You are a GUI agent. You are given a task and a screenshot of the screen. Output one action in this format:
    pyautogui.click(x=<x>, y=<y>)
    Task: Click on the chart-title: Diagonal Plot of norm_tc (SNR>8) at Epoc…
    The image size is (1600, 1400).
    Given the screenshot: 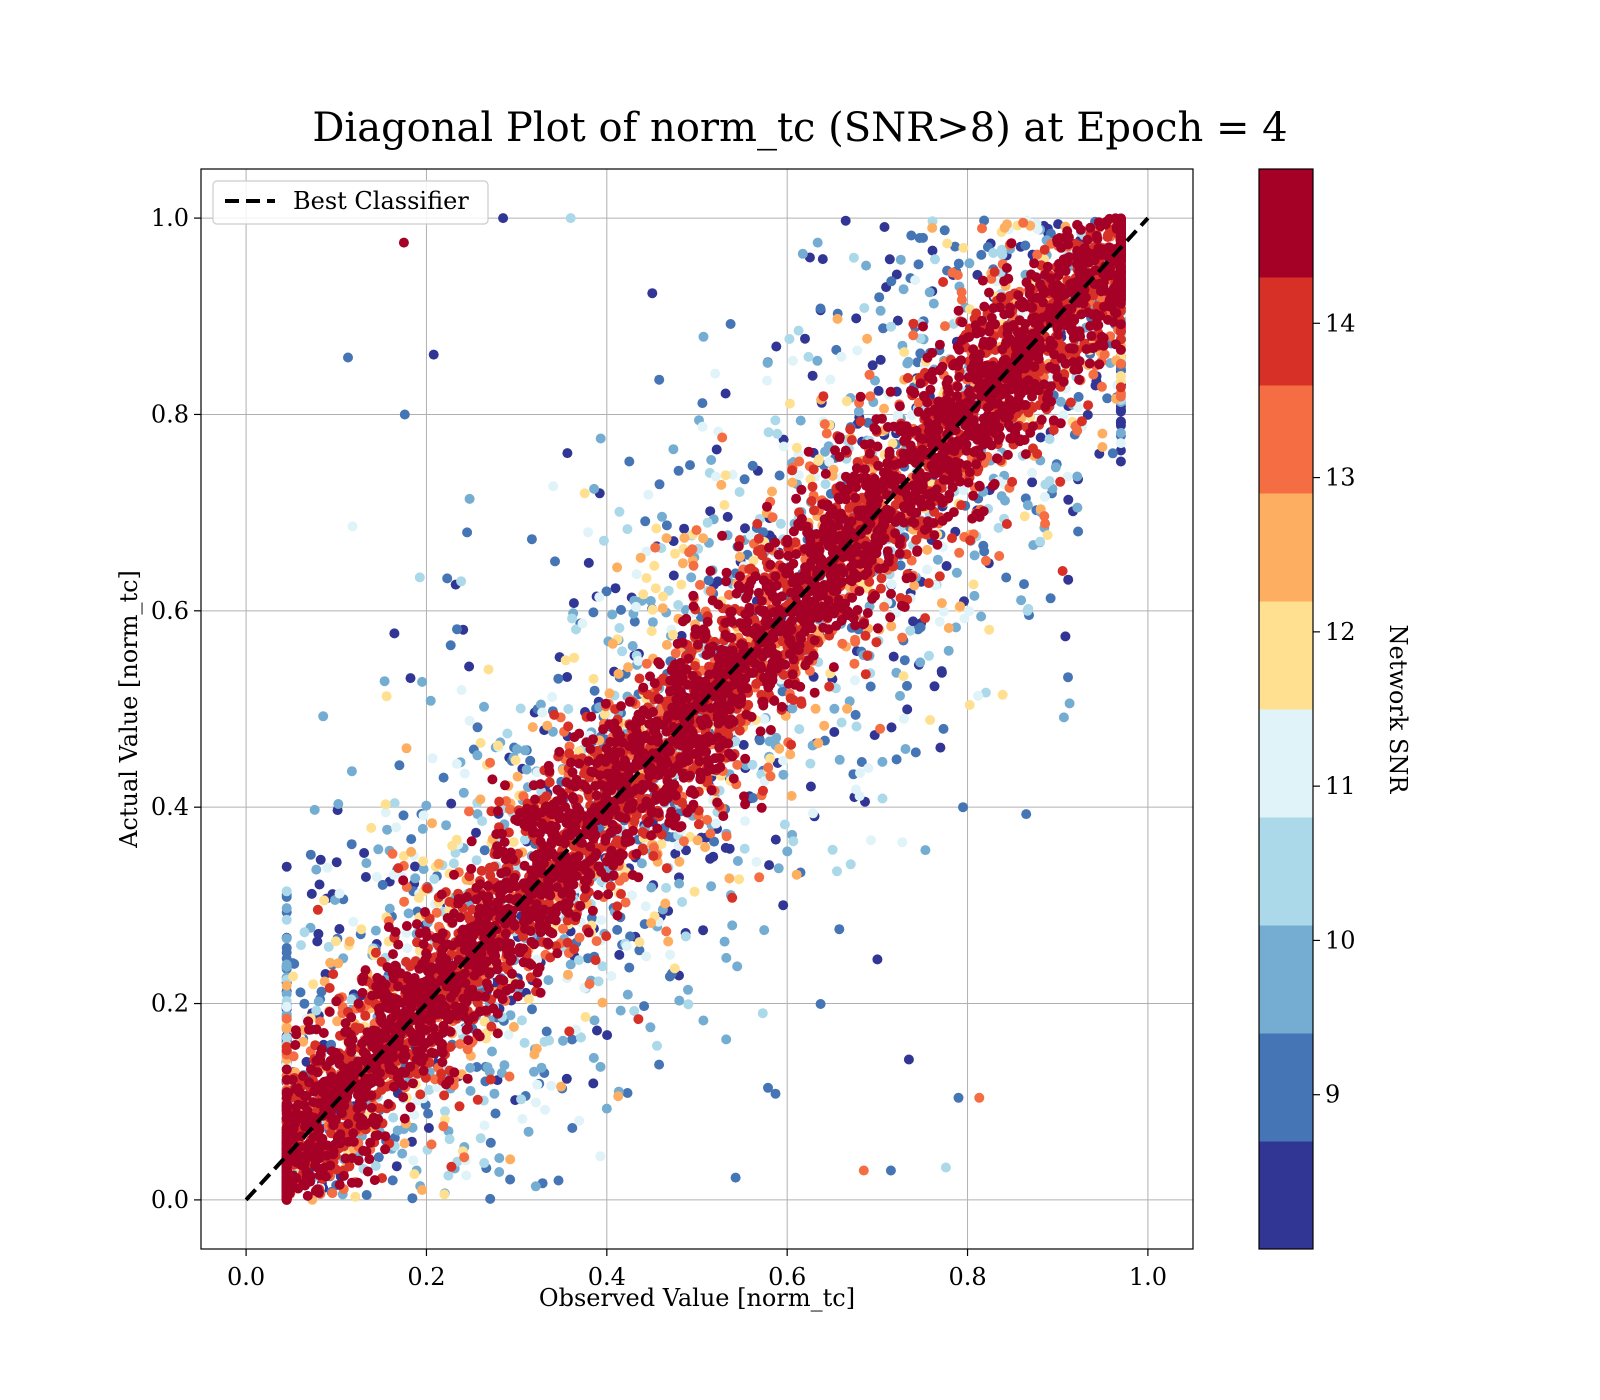 What is the action you would take?
    pyautogui.click(x=799, y=128)
    